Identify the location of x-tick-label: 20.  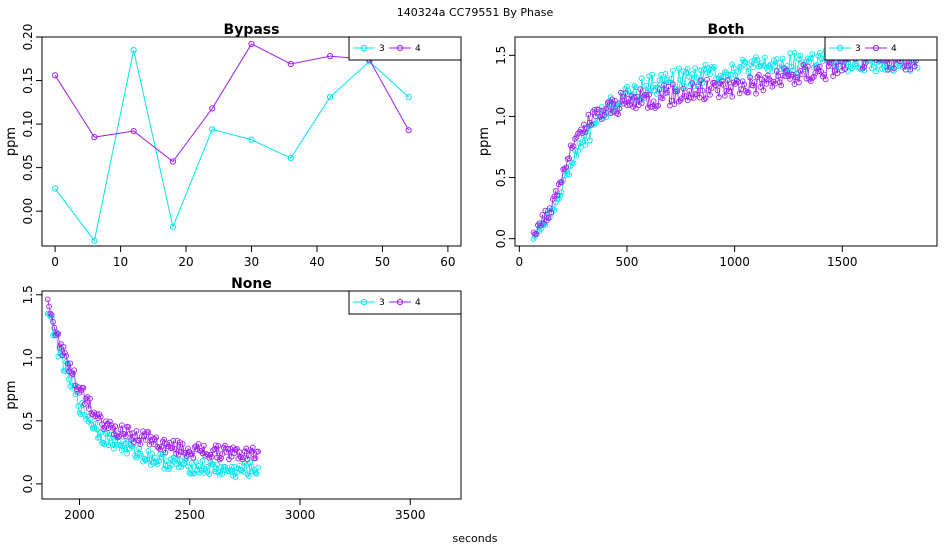
(185, 262).